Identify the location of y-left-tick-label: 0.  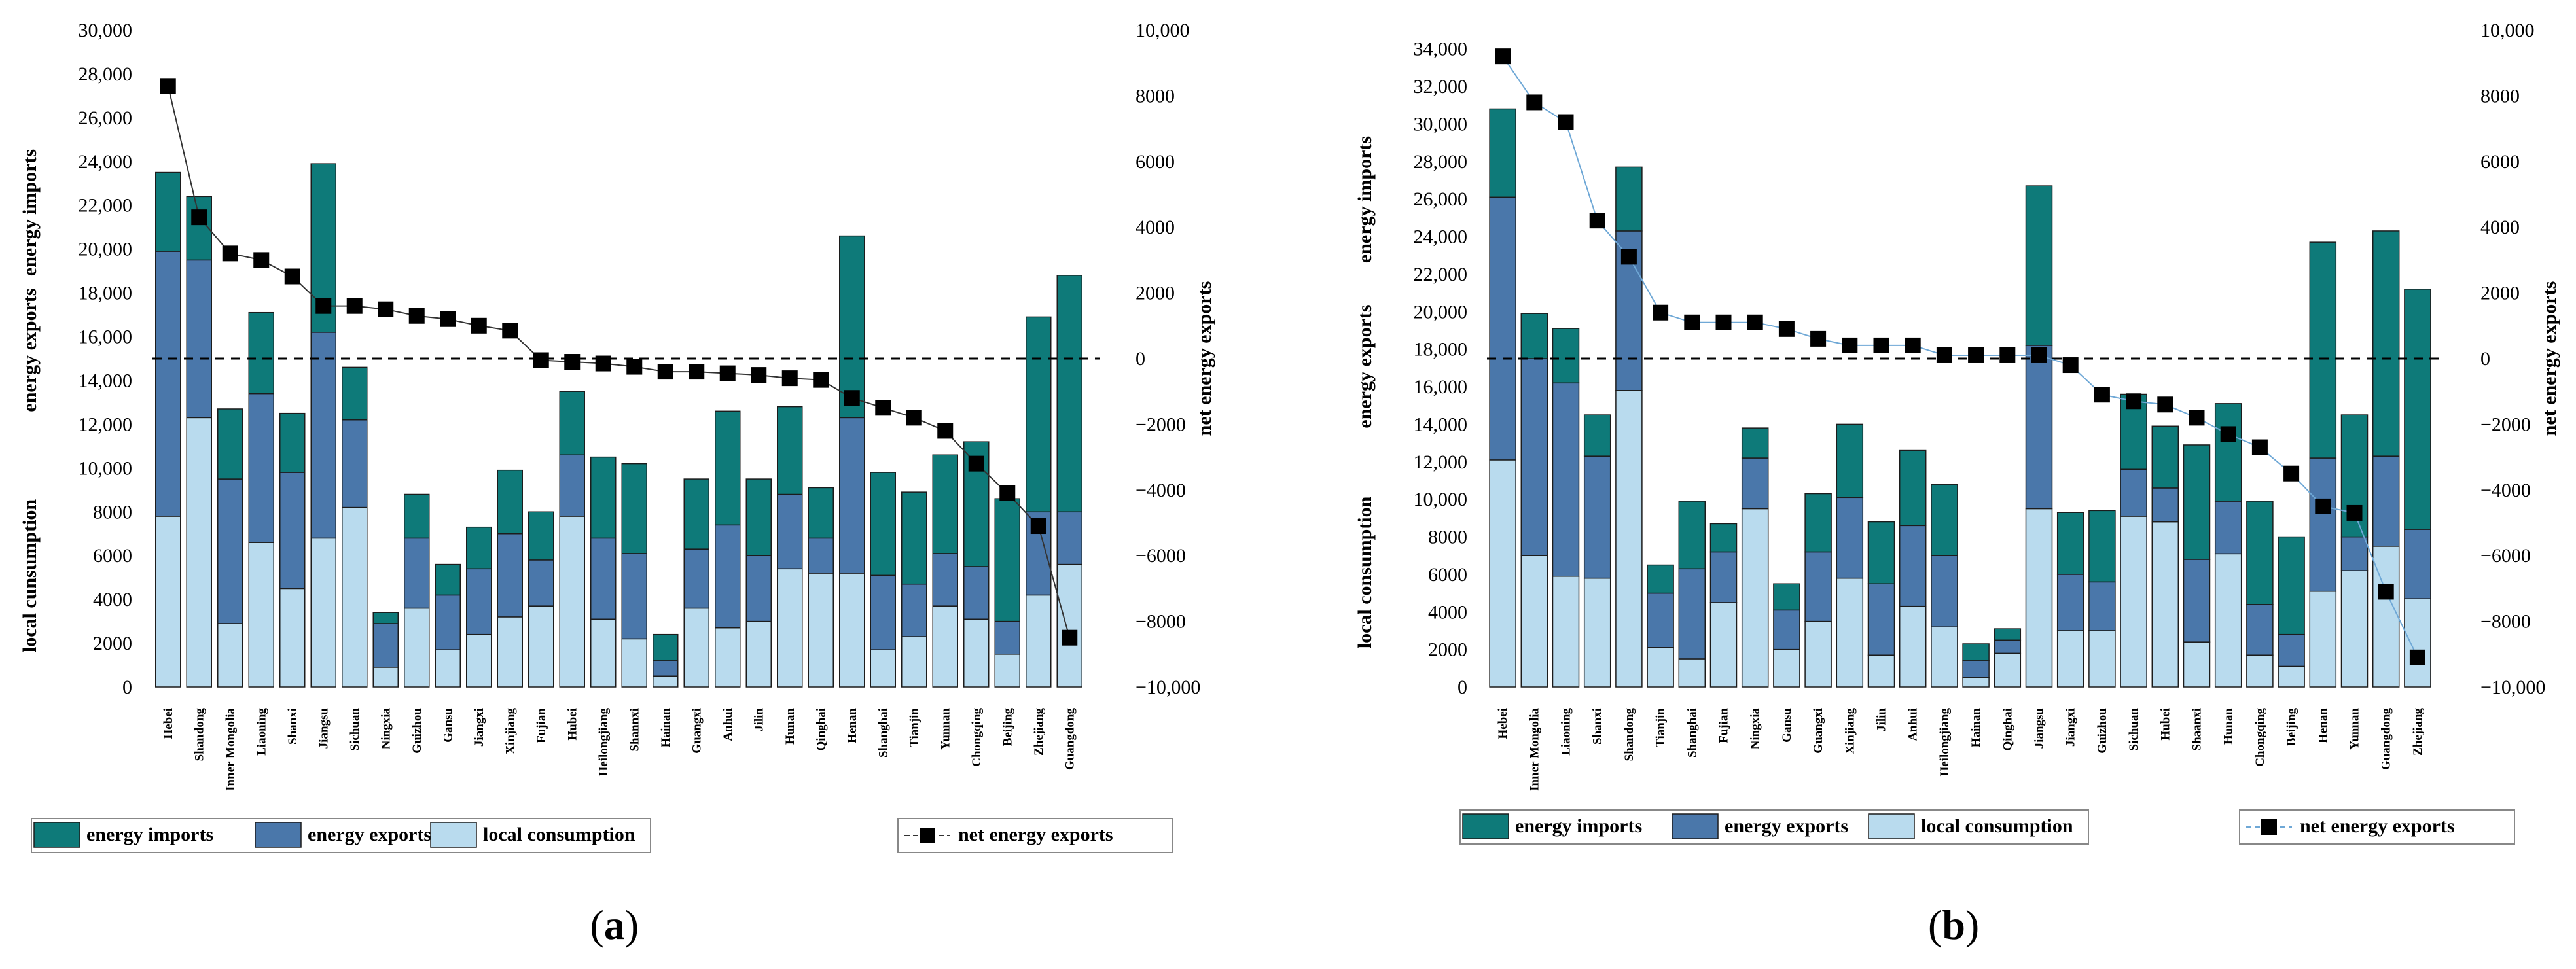
(1462, 687).